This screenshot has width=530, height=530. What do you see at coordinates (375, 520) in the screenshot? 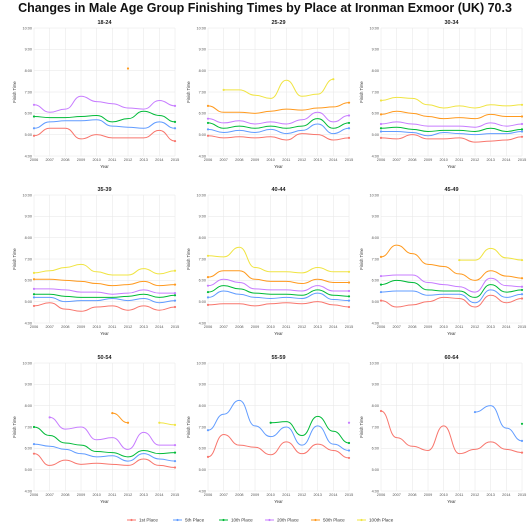
I see `legend-item-100th-place: 100th Place` at bounding box center [375, 520].